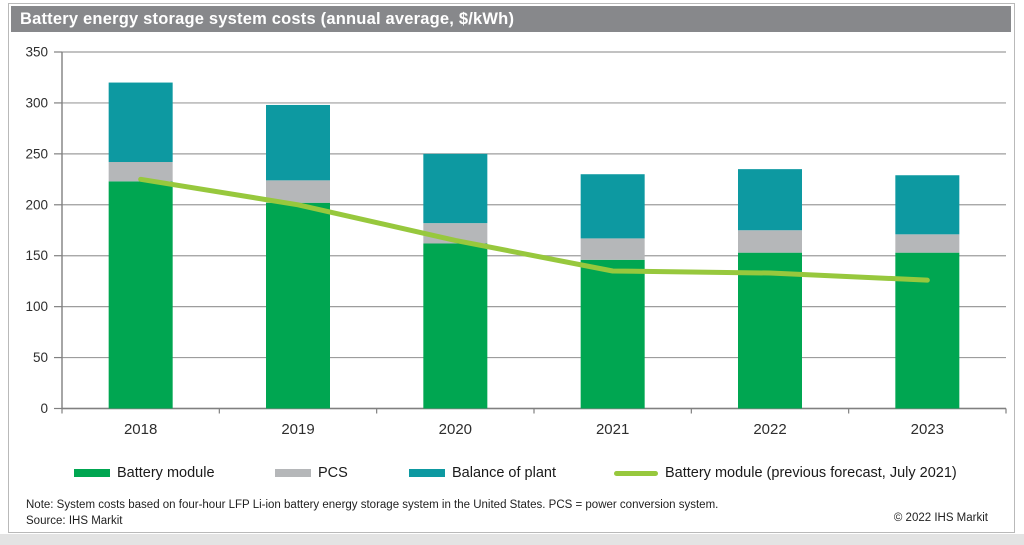  What do you see at coordinates (504, 473) in the screenshot?
I see `legend-label: Balance of plant` at bounding box center [504, 473].